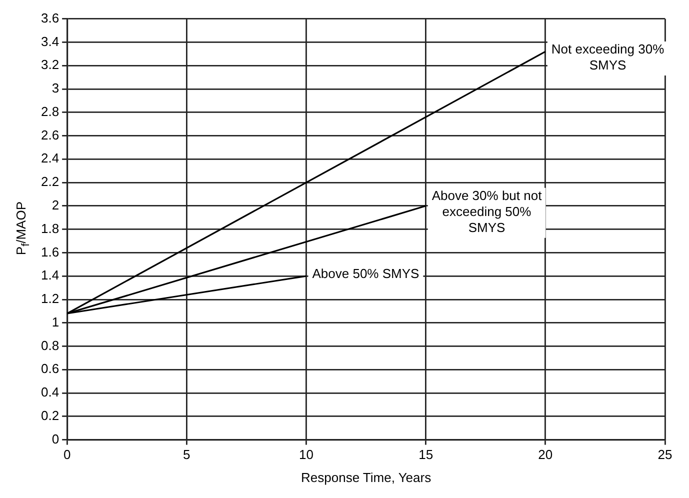  Describe the element at coordinates (50, 368) in the screenshot. I see `y-tick-label: 0.6` at that location.